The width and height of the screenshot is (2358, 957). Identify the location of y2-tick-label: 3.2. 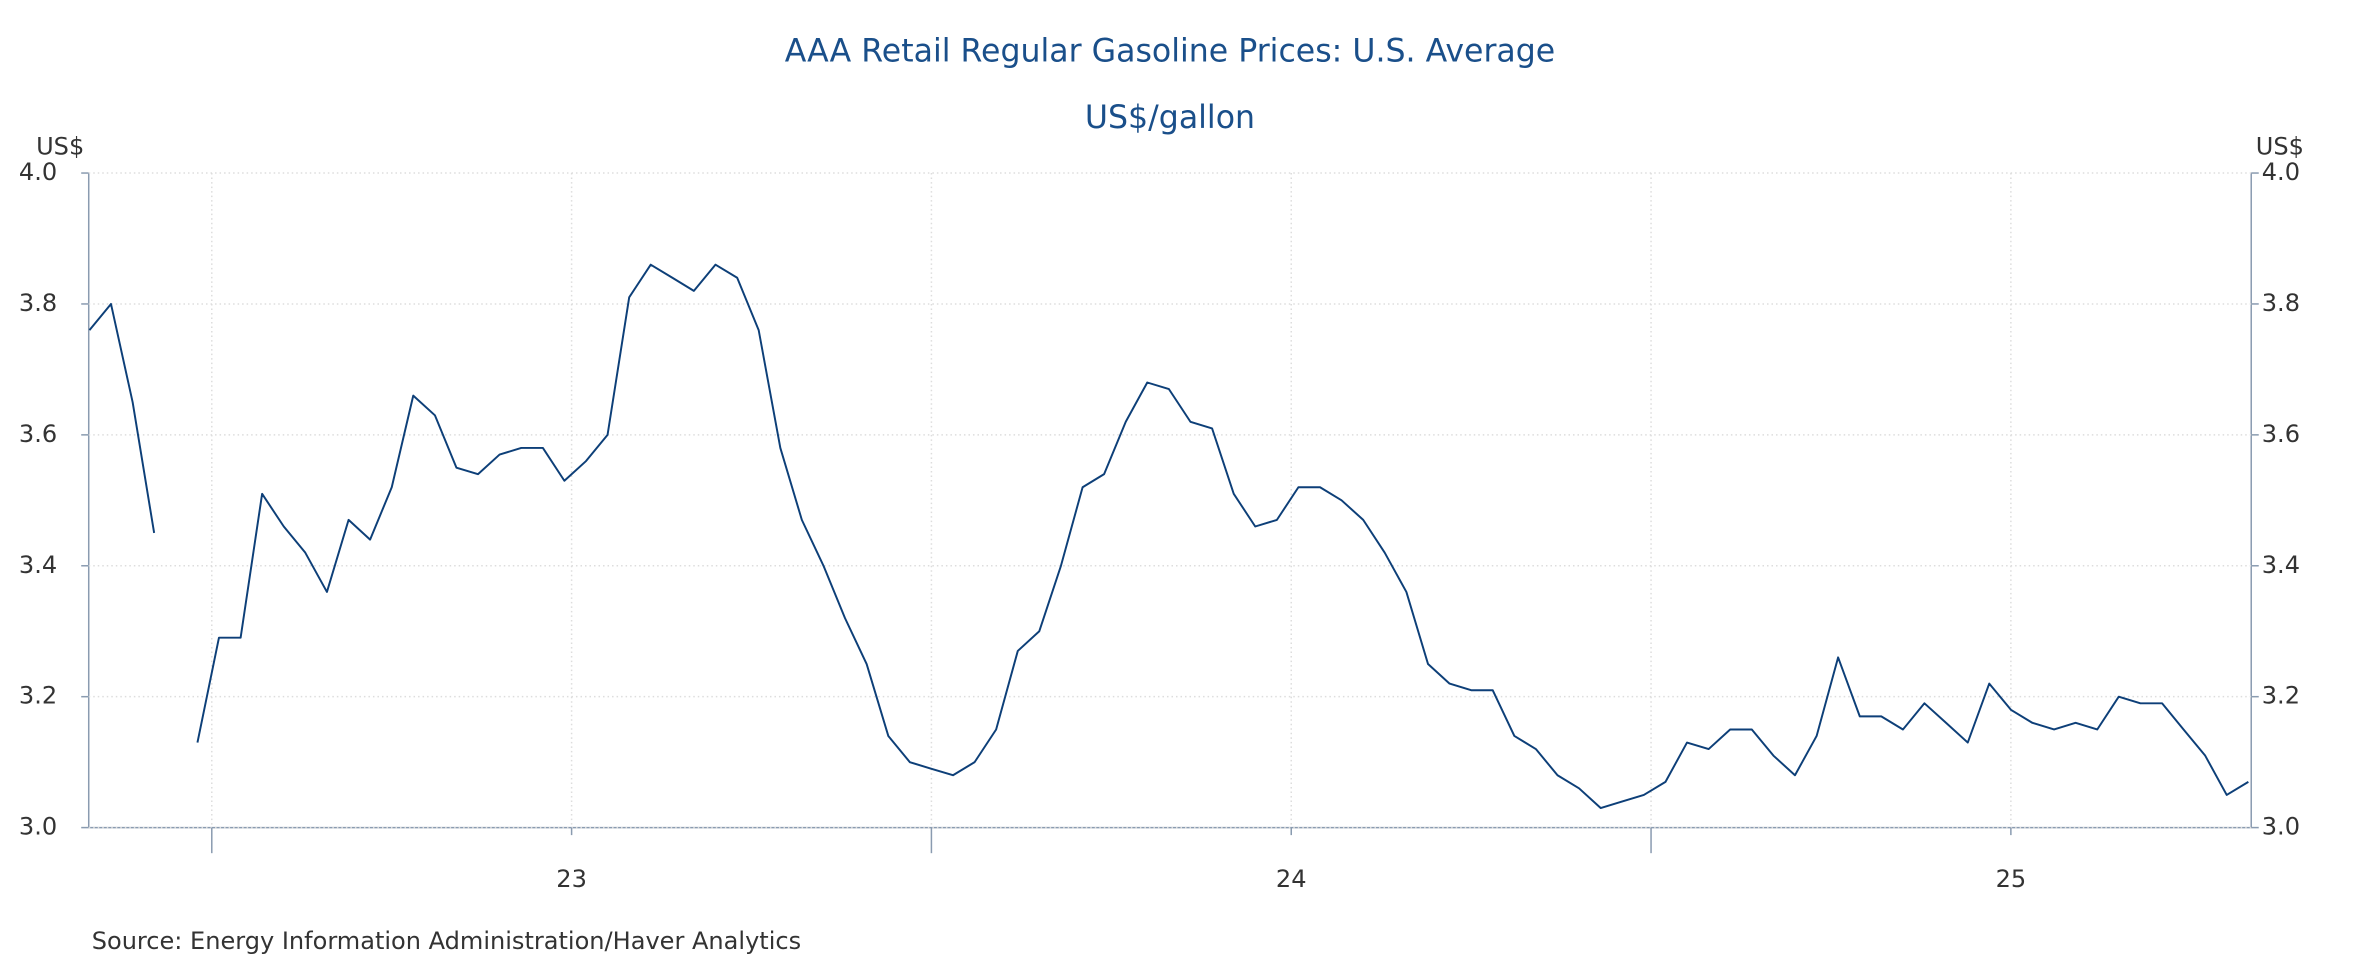
(2281, 696).